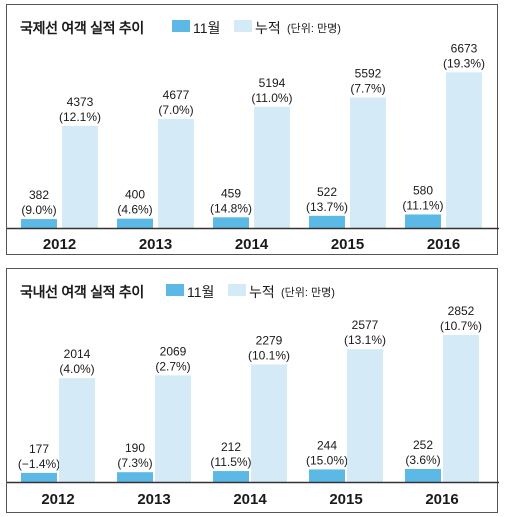 This screenshot has height=517, width=507. I want to click on value-label-cum: 4677, so click(176, 95).